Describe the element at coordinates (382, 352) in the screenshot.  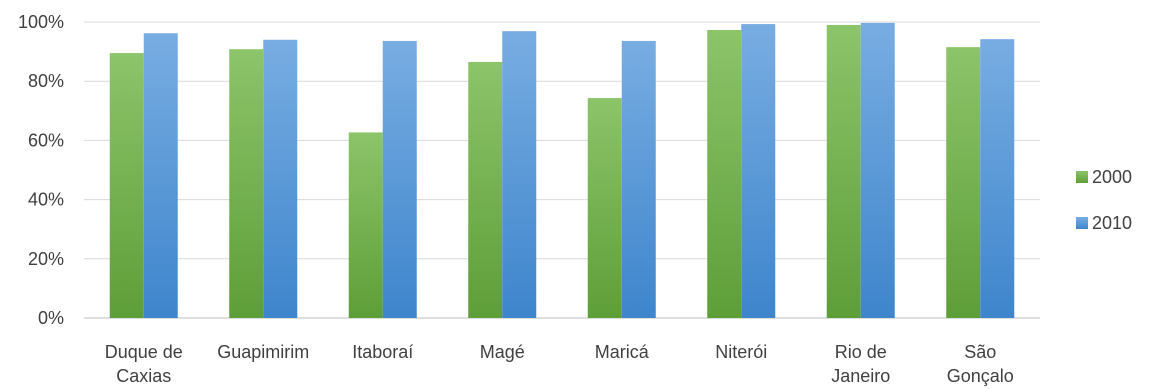
I see `x-tick-label: Itaboraí` at that location.